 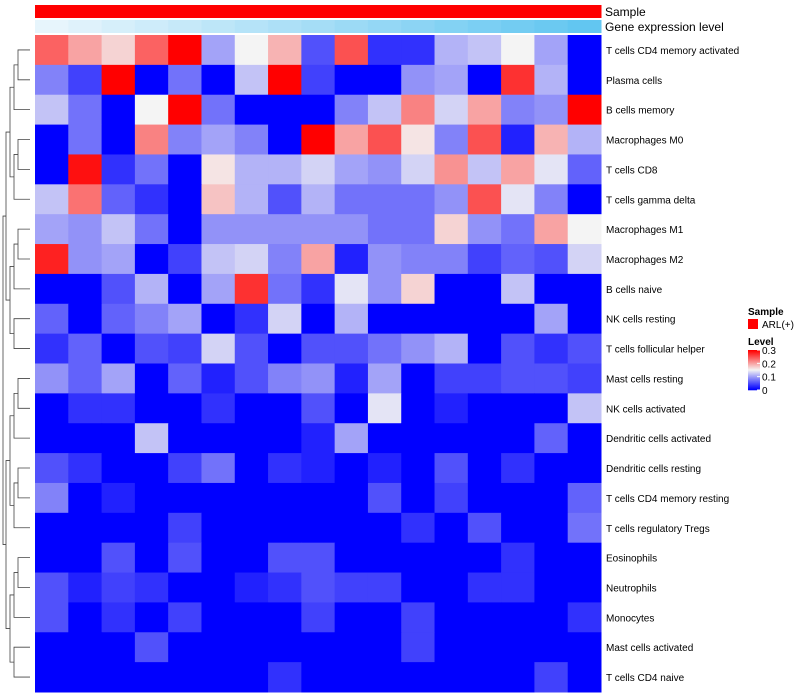 What do you see at coordinates (634, 290) in the screenshot?
I see `row-label: B cells naive` at bounding box center [634, 290].